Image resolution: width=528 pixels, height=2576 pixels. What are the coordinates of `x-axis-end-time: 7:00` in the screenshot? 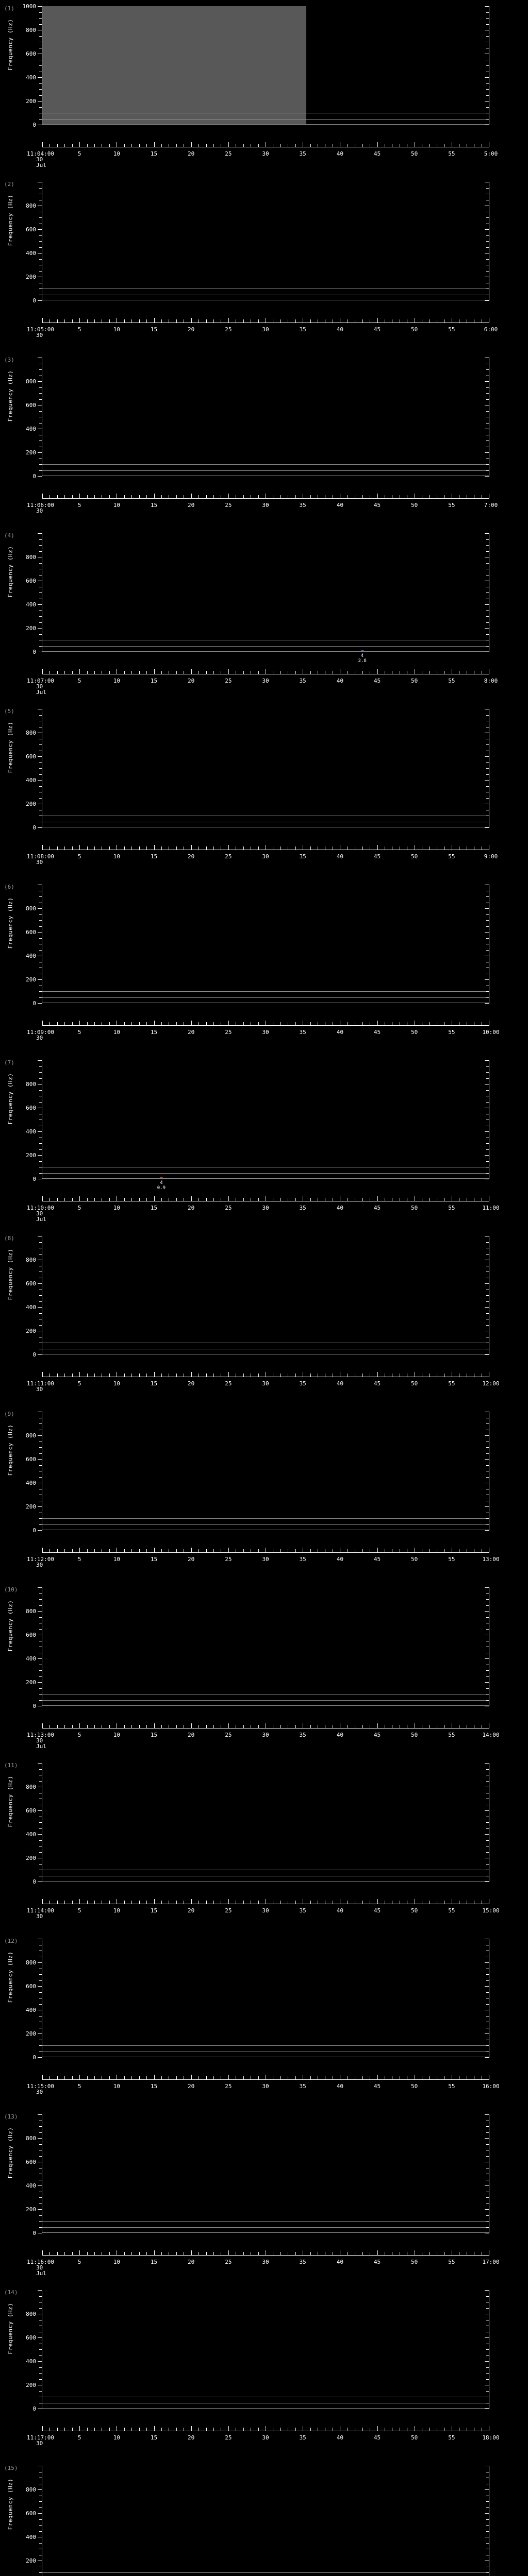 It's located at (491, 505).